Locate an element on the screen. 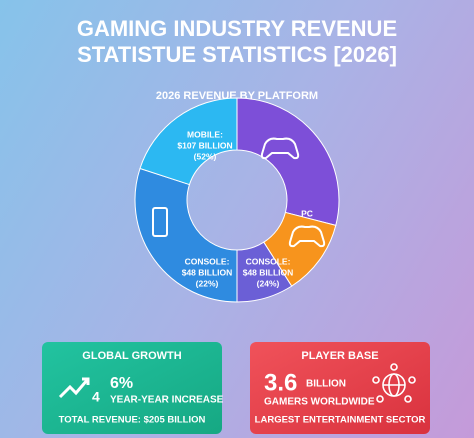 The width and height of the screenshot is (474, 438). card-big: 3.6 is located at coordinates (280, 382).